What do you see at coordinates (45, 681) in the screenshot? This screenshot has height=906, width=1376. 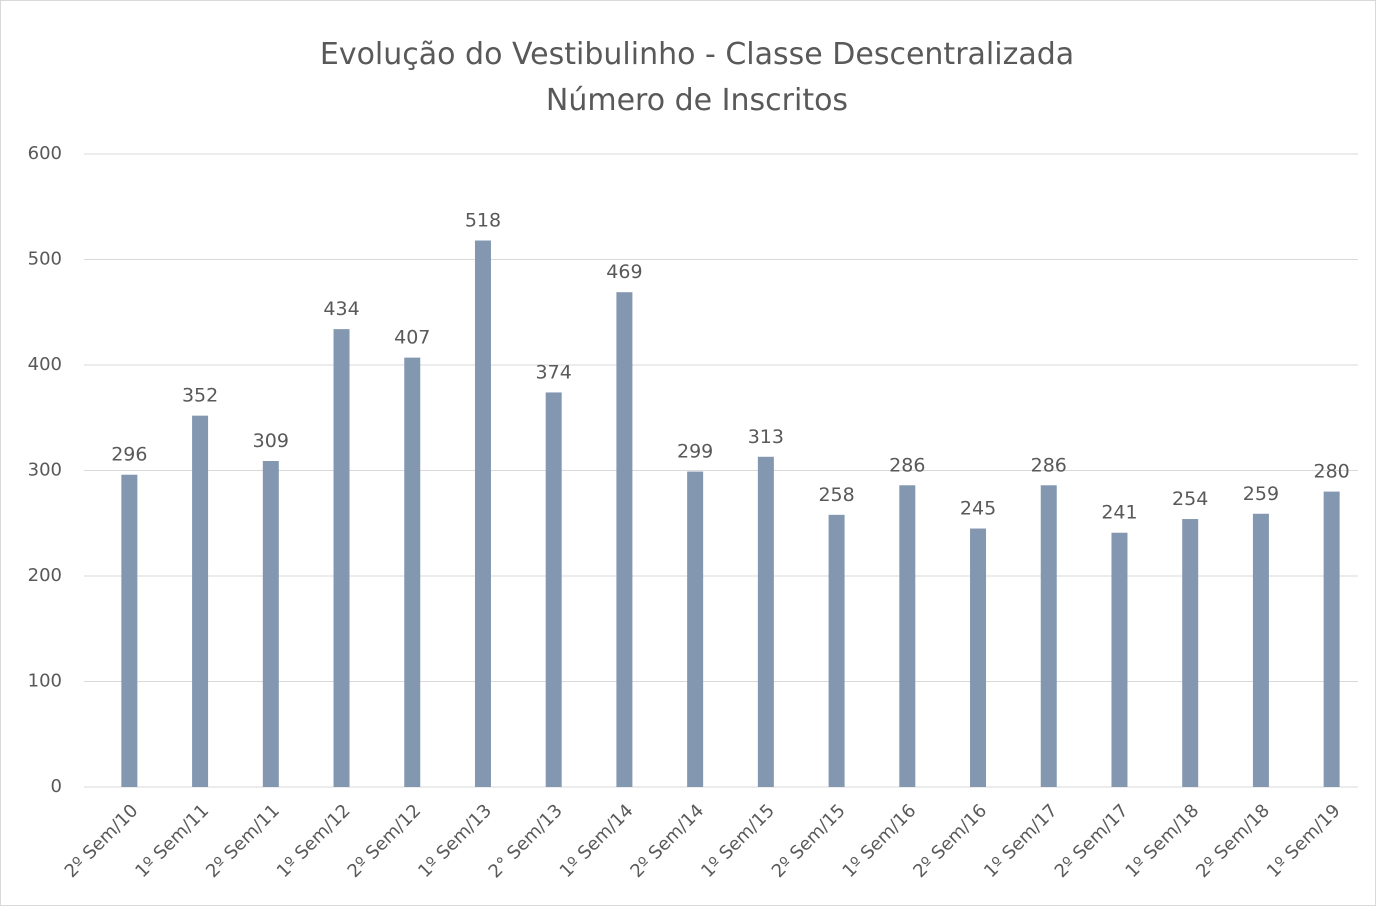 I see `y-tick-label: 100` at bounding box center [45, 681].